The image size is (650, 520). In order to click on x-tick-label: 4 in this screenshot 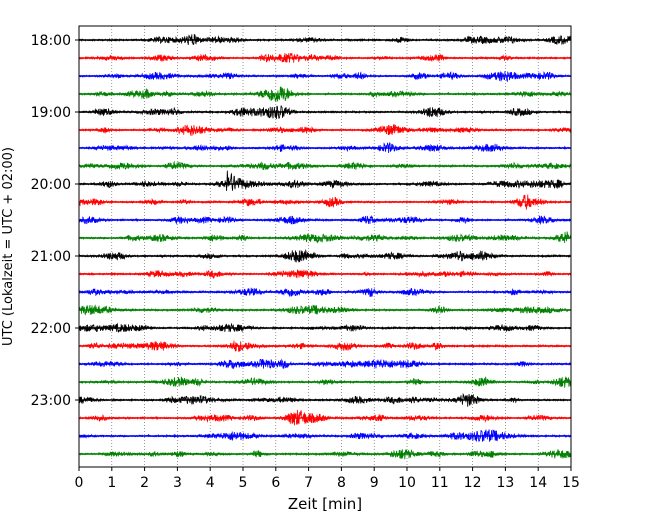, I will do `click(210, 483)`.